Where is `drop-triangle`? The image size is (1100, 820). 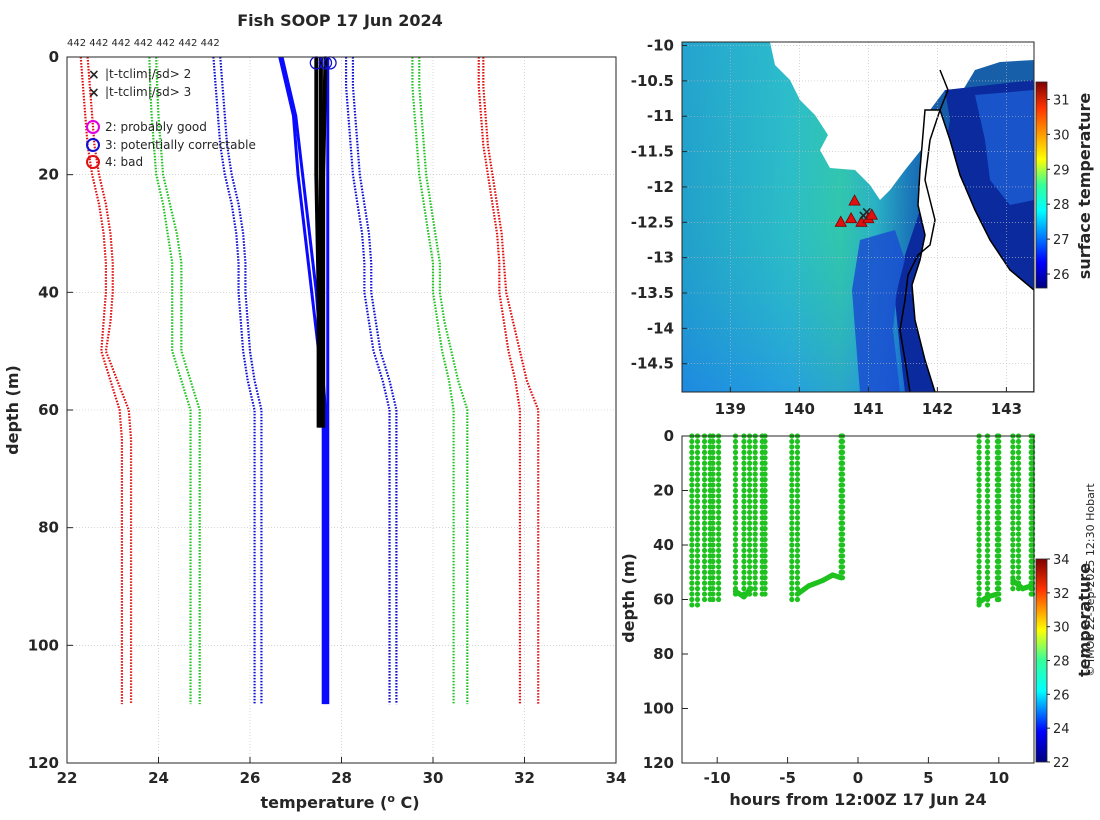
drop-triangle is located at coordinates (854, 200).